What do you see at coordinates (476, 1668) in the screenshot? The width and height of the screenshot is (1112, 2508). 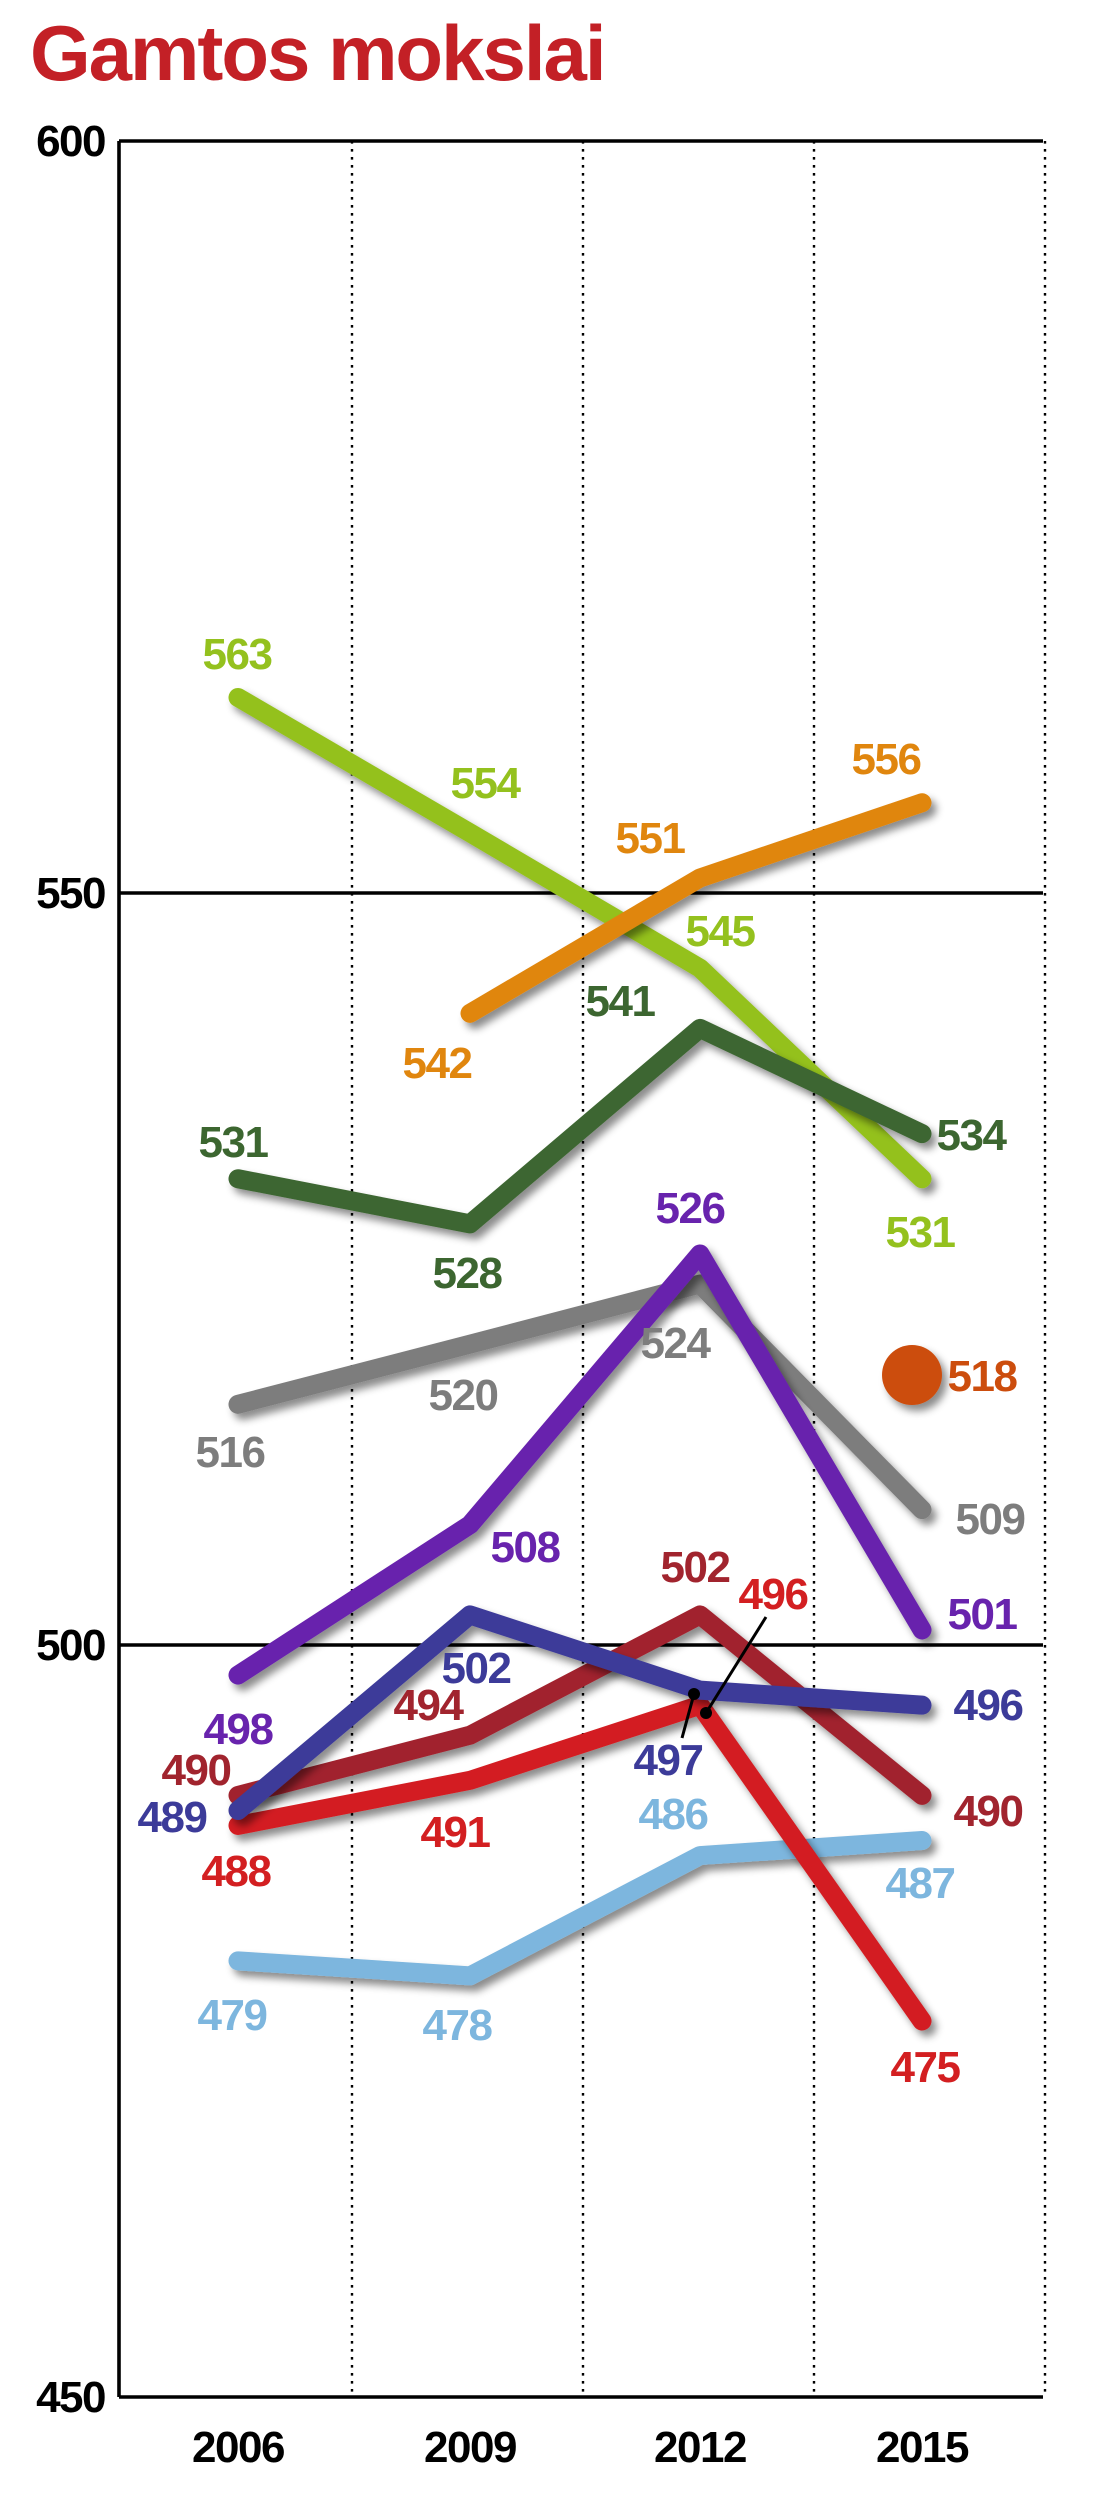 I see `value-label-navy-502: 502` at bounding box center [476, 1668].